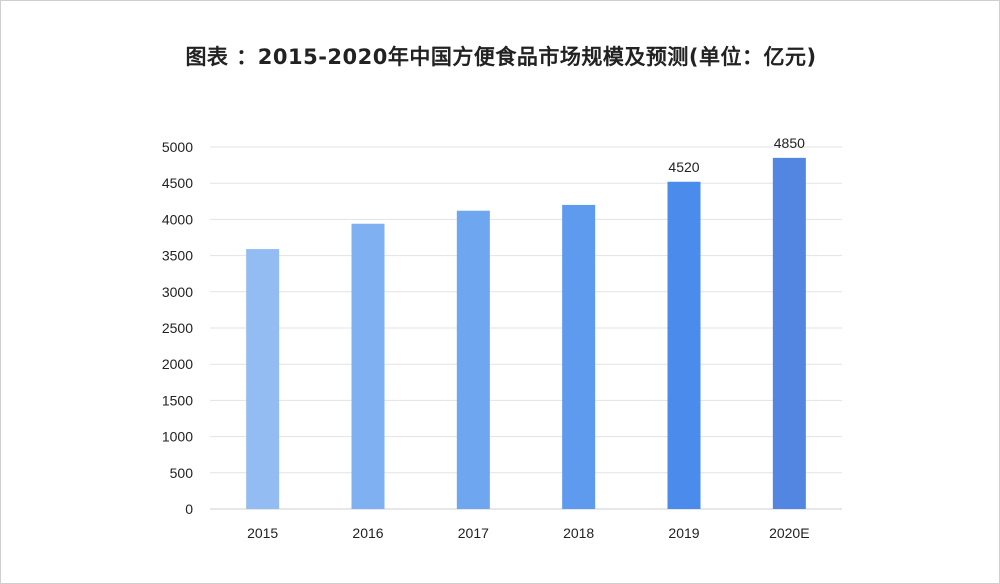  I want to click on y-tick-label: 2000, so click(177, 364).